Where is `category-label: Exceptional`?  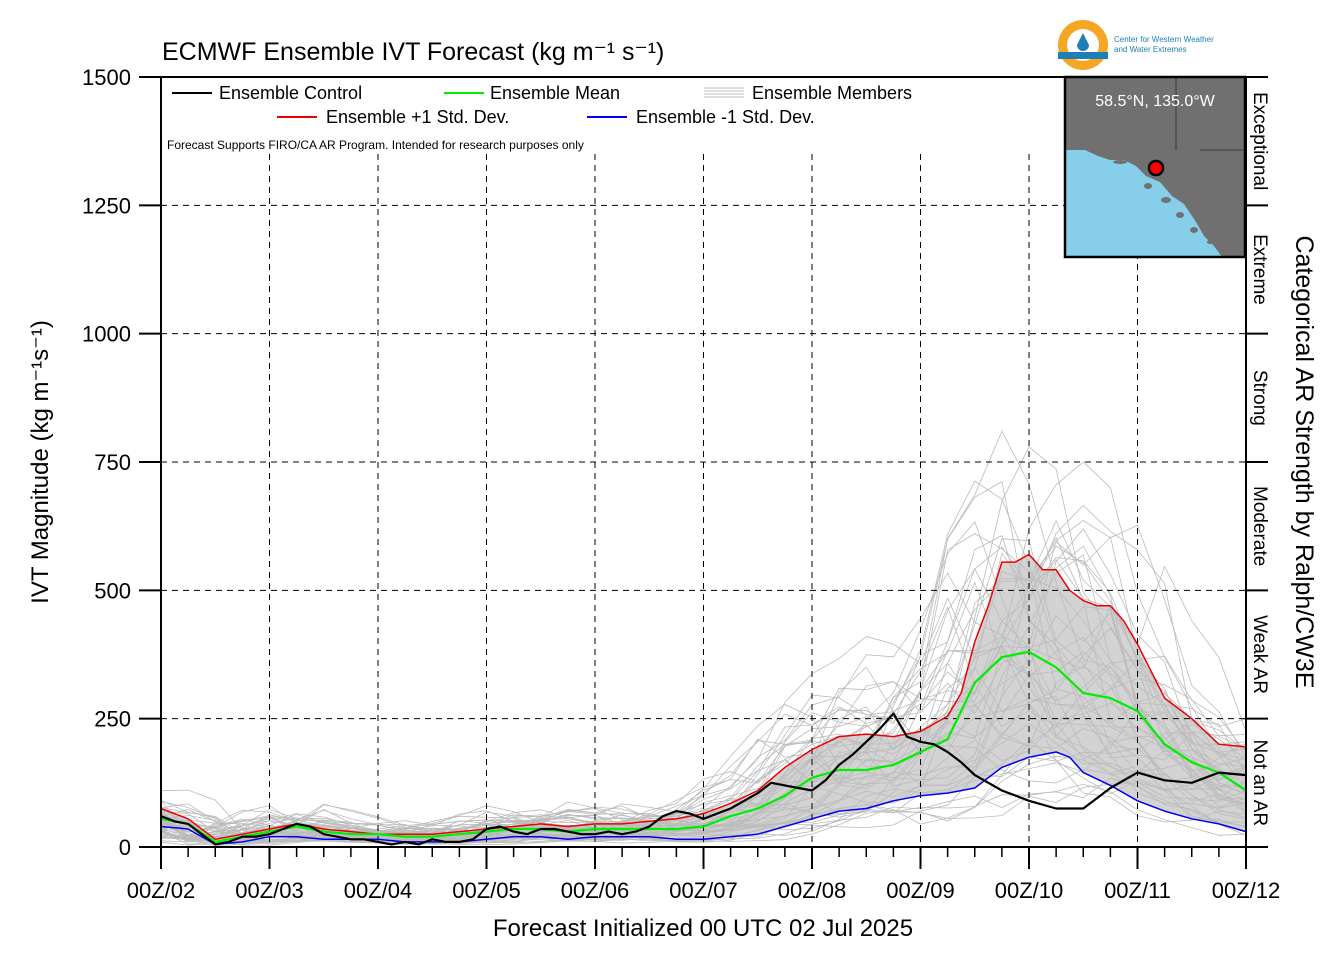
category-label: Exceptional is located at coordinates (1259, 141).